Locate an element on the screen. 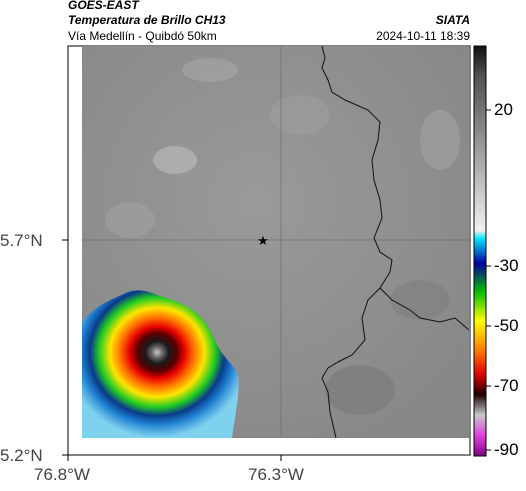 Image resolution: width=526 pixels, height=491 pixels. lat-label-5-2: 5.2°N is located at coordinates (21, 455).